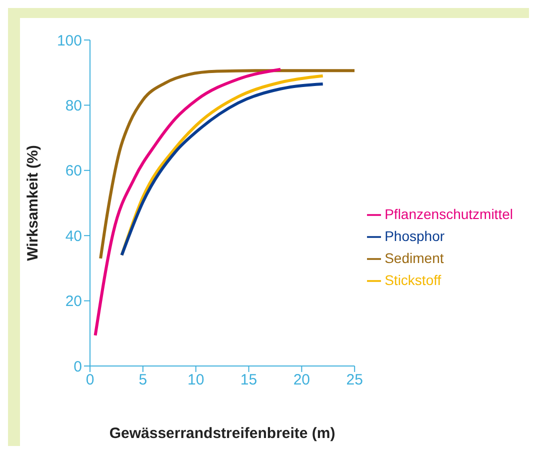 The width and height of the screenshot is (537, 454). Describe the element at coordinates (69, 41) in the screenshot. I see `y-tick-label: 100` at that location.